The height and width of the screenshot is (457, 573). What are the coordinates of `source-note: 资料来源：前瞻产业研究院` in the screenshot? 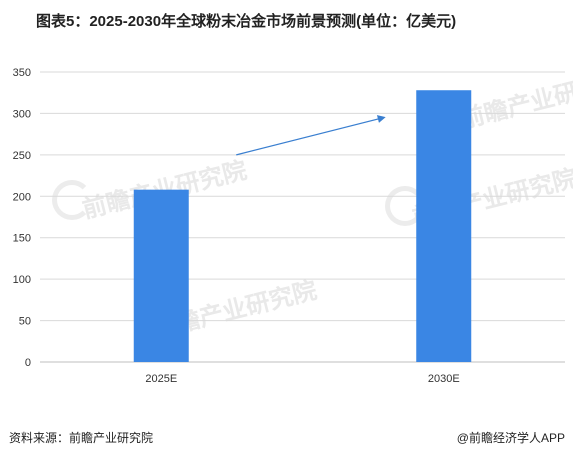 It's located at (81, 438).